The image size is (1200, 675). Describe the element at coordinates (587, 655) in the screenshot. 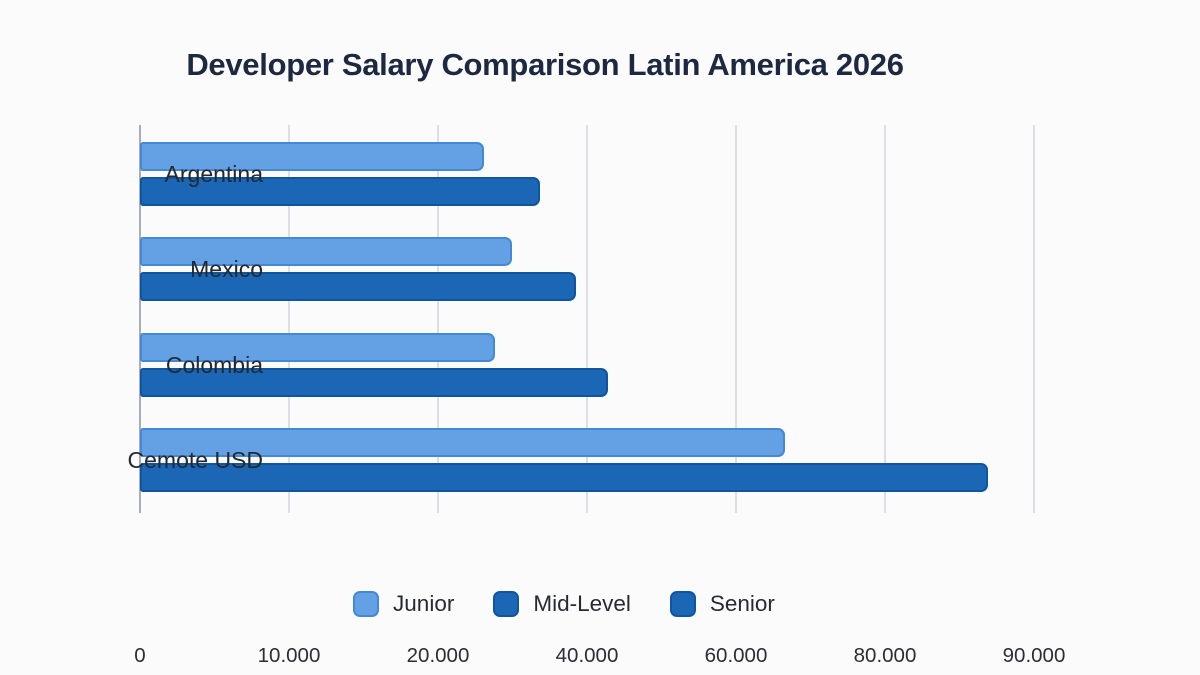

I see `x-tick-40-000: 40.000` at that location.